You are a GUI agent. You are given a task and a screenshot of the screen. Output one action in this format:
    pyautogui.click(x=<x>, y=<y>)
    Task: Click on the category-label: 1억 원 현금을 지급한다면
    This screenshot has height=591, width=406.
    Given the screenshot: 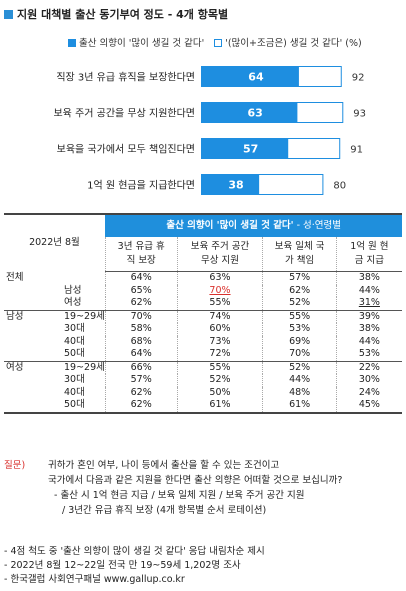 What is the action you would take?
    pyautogui.click(x=141, y=186)
    